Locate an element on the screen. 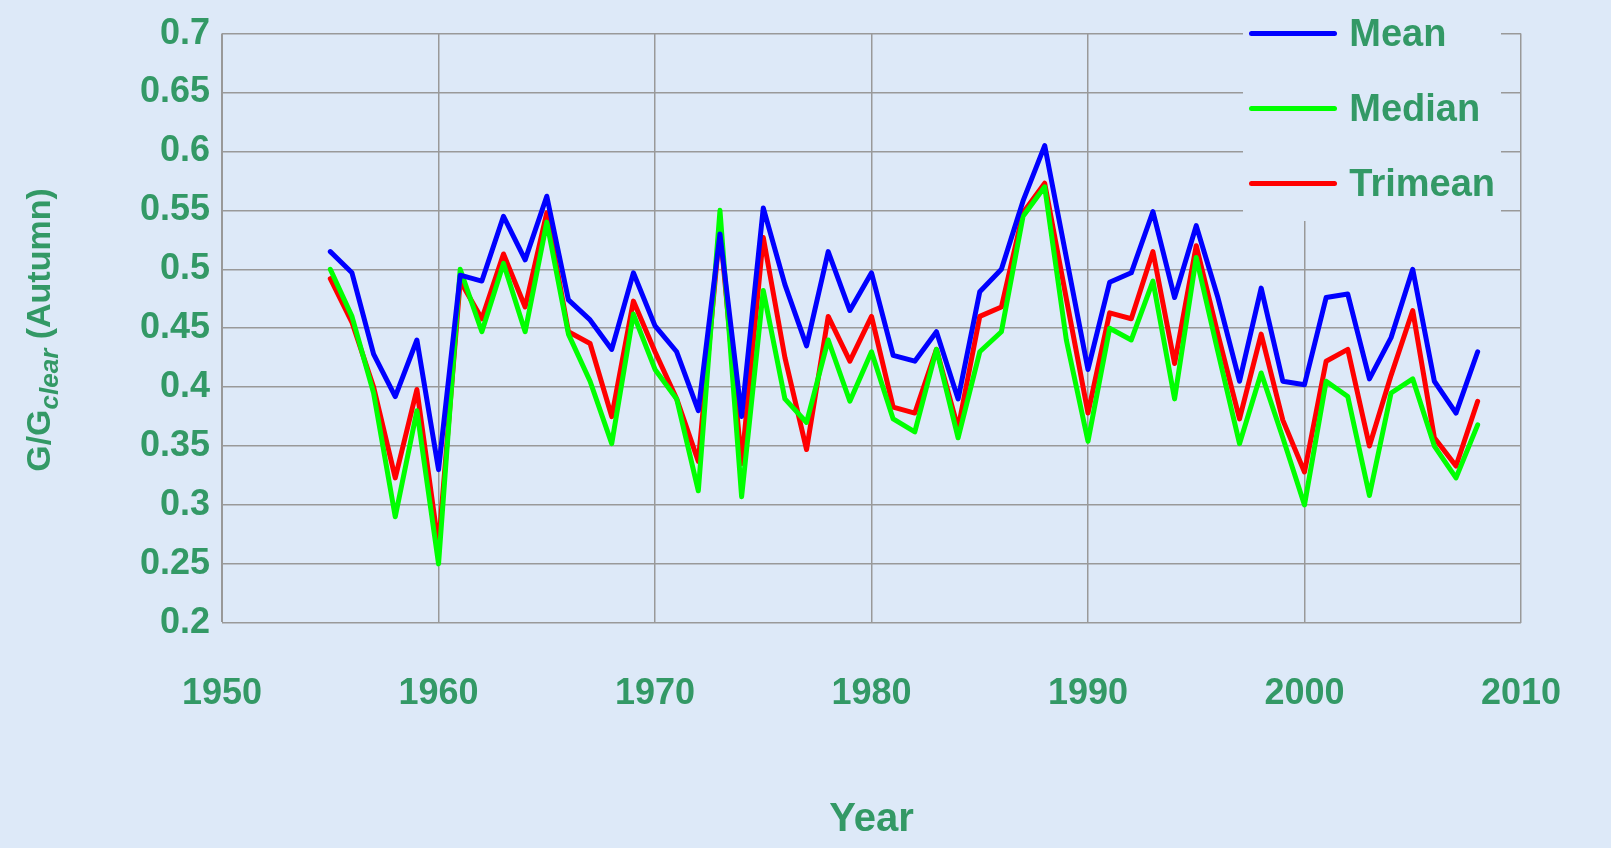 Image resolution: width=1611 pixels, height=848 pixels. y-tick-label: 0.4 is located at coordinates (185, 385).